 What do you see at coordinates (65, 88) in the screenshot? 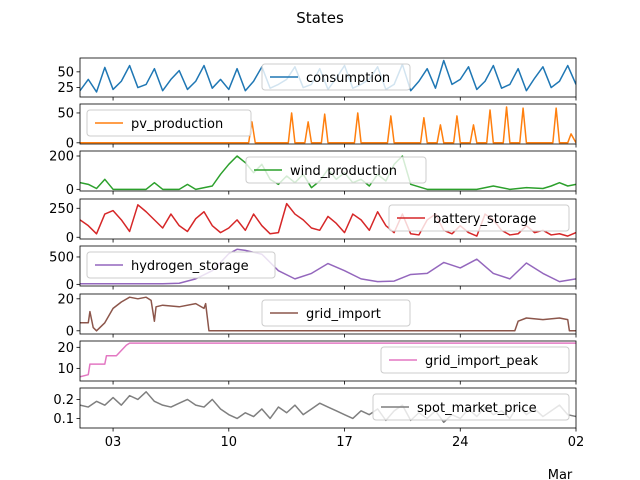
I see `y-tick-label: 25` at bounding box center [65, 88].